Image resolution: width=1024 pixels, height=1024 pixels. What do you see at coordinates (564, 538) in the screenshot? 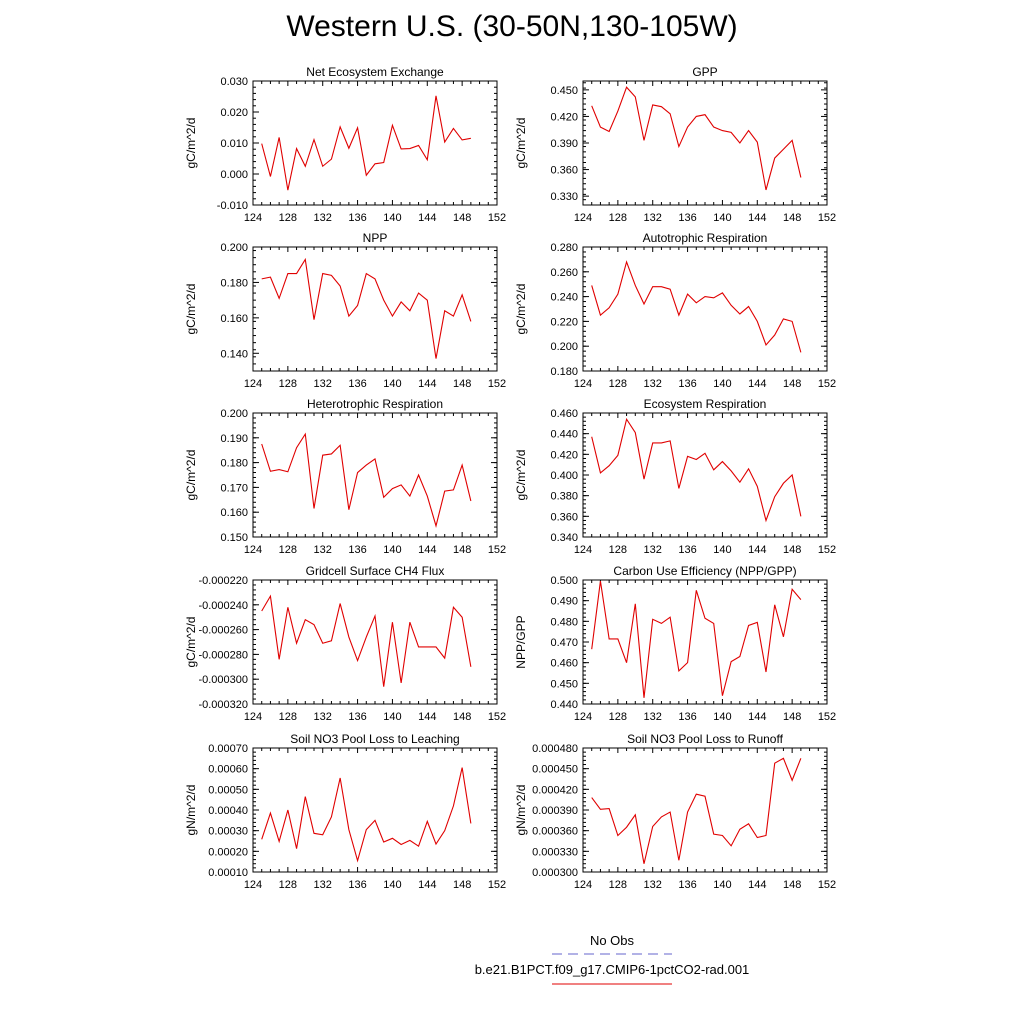
I see `y-tick-label: 0.340` at bounding box center [564, 538].